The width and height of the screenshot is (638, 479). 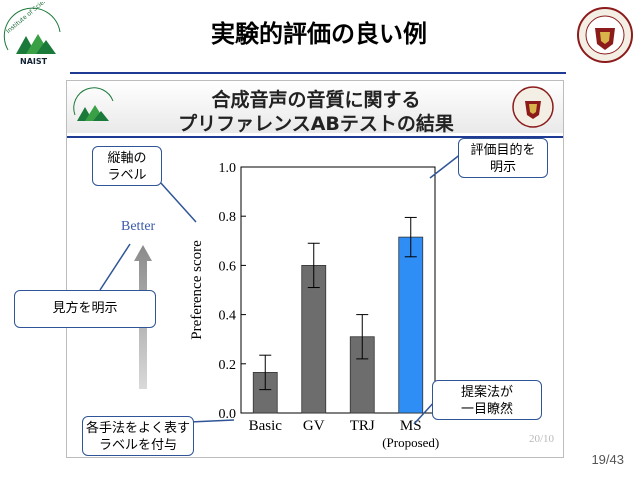 I want to click on title-underline, so click(x=318, y=73).